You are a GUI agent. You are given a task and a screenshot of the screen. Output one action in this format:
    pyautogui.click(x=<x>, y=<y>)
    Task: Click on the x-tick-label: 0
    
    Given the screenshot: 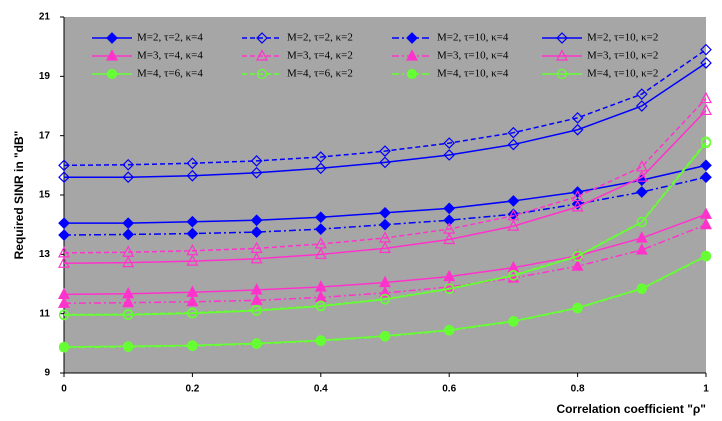 What is the action you would take?
    pyautogui.click(x=64, y=389)
    